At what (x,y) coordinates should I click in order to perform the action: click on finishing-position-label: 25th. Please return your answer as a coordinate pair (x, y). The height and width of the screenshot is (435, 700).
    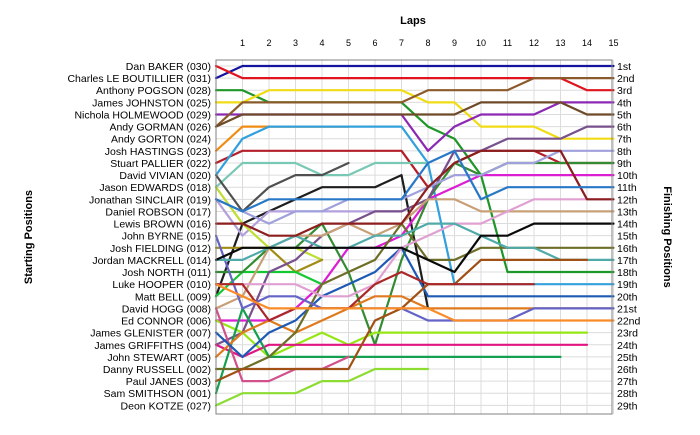
    Looking at the image, I should click on (627, 358).